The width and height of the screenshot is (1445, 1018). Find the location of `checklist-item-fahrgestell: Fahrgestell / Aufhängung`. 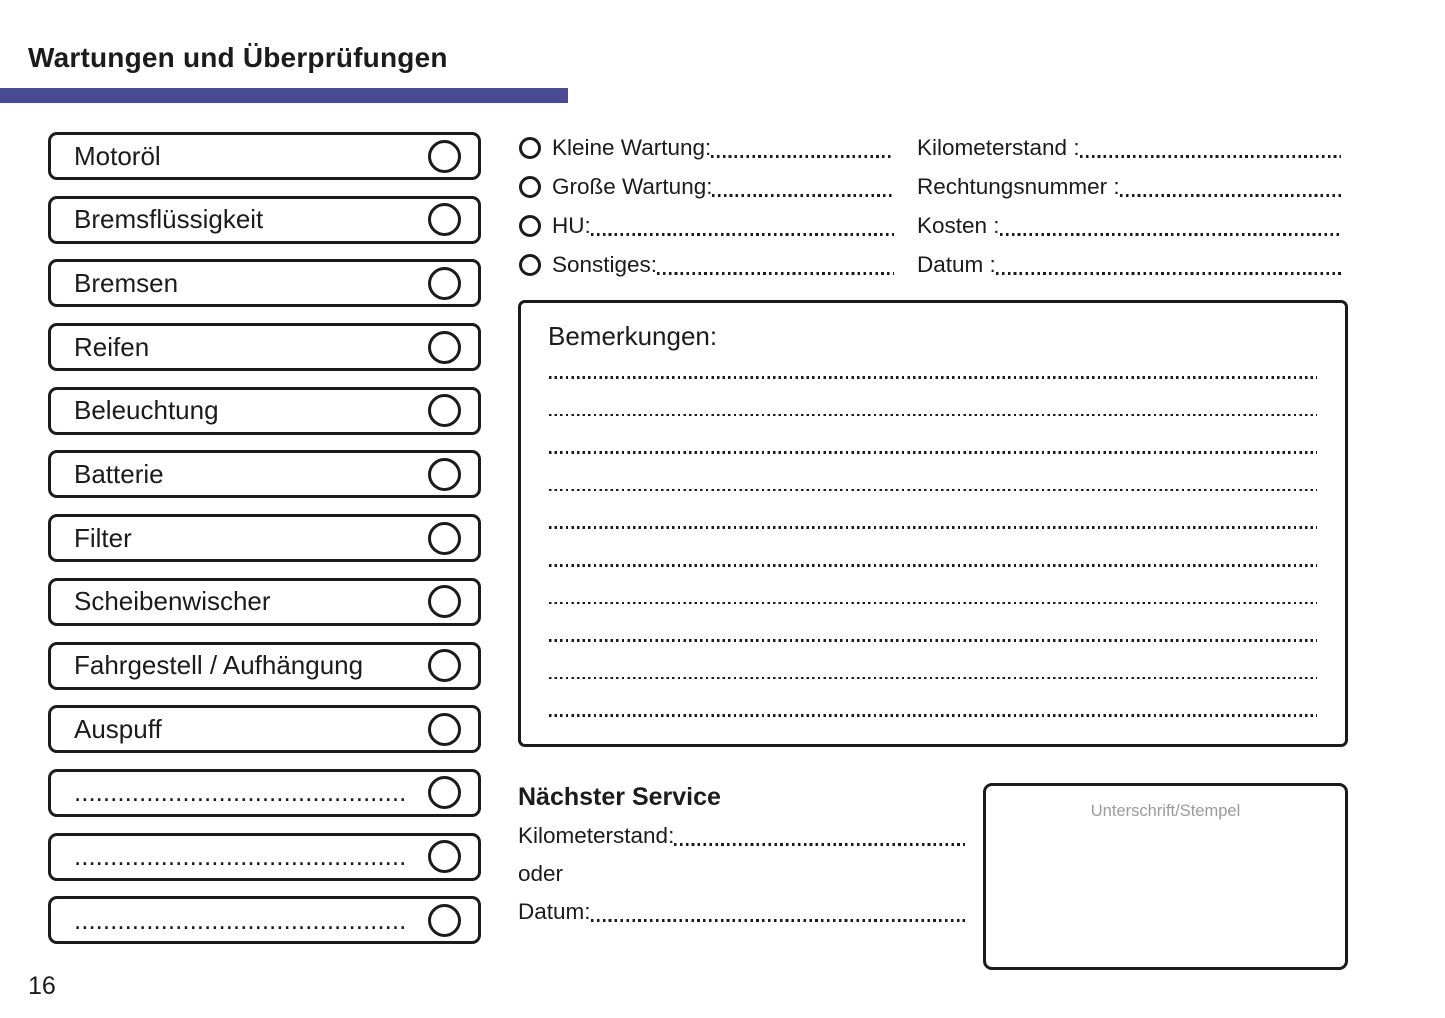

checklist-item-fahrgestell: Fahrgestell / Aufhängung is located at coordinates (264, 665).